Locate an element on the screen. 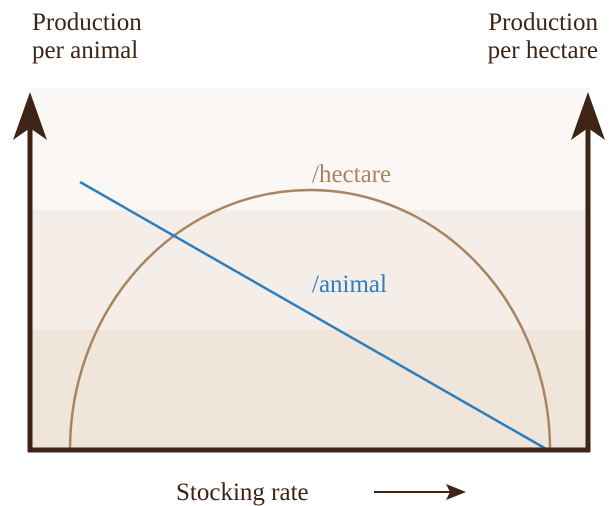 The width and height of the screenshot is (609, 506). left-axis-label: per animal is located at coordinates (85, 50).